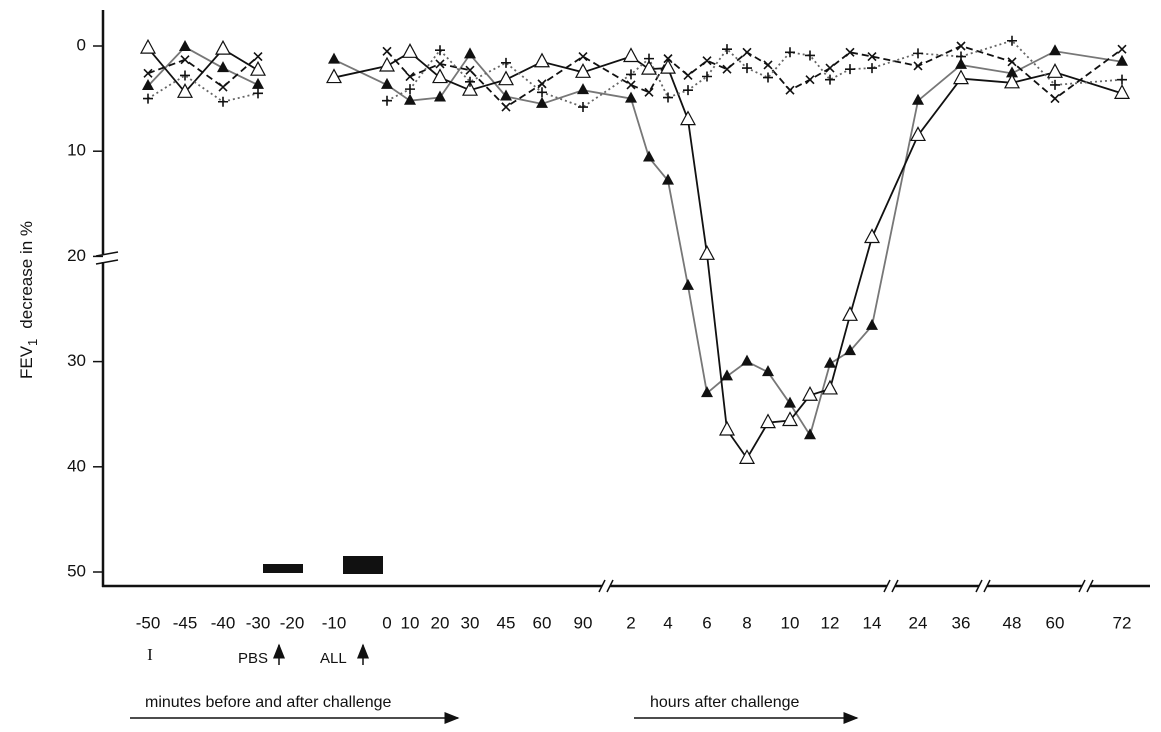  What do you see at coordinates (253, 658) in the screenshot?
I see `pbs-label: PBS` at bounding box center [253, 658].